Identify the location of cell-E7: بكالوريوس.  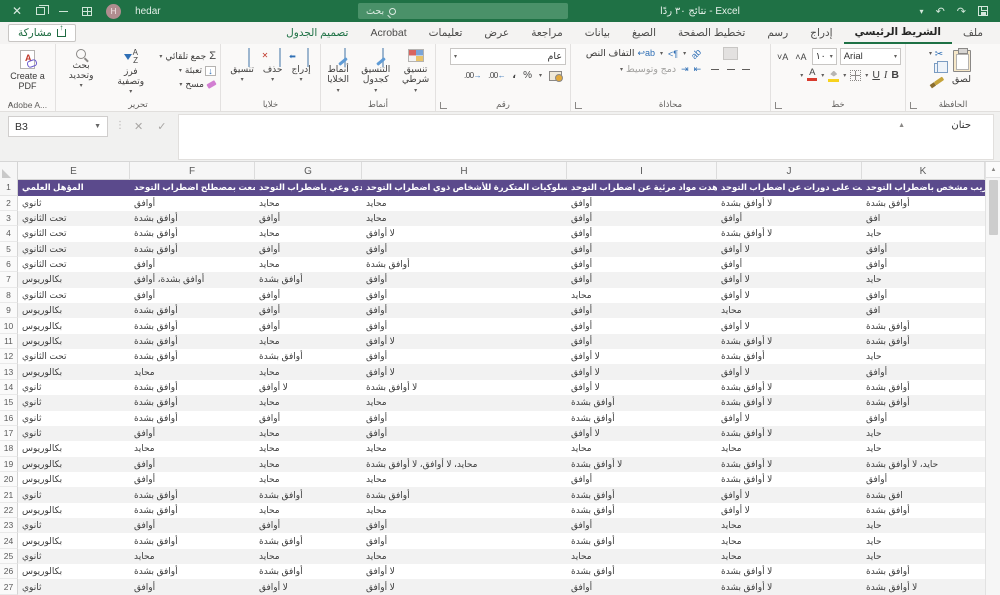
(42, 279).